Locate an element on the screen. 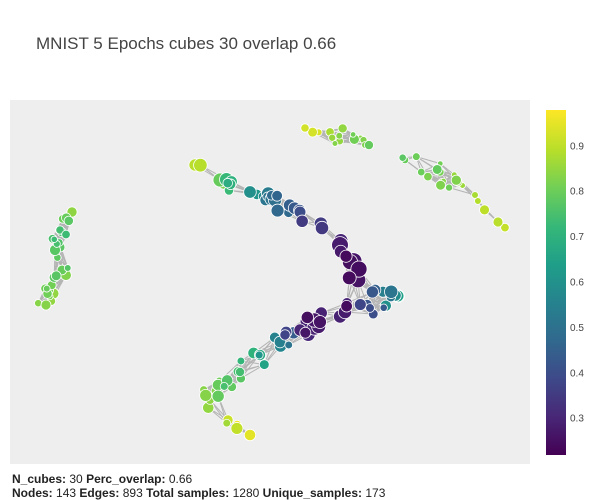 The width and height of the screenshot is (600, 500). colorbar is located at coordinates (556, 282).